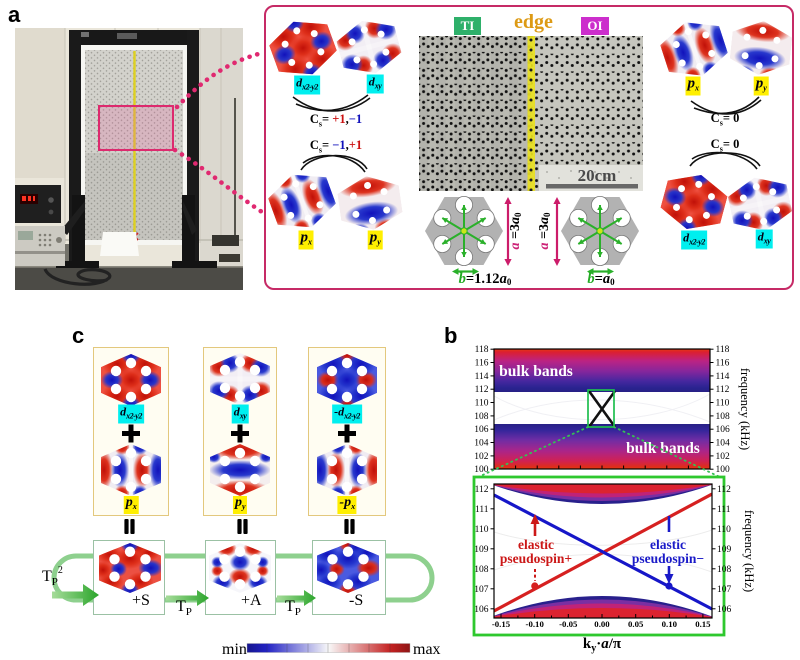 The image size is (800, 660). What do you see at coordinates (485, 279) in the screenshot?
I see `svg-text: b=1.12a0` at bounding box center [485, 279].